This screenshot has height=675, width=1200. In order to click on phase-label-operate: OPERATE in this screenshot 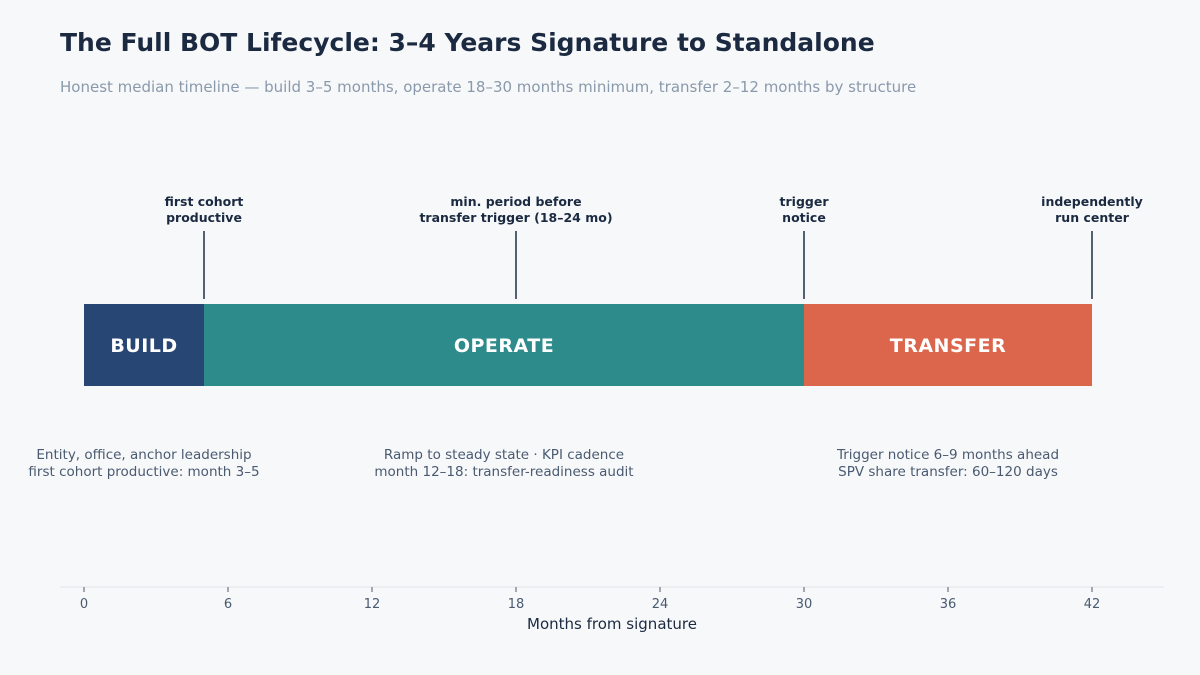, I will do `click(504, 346)`.